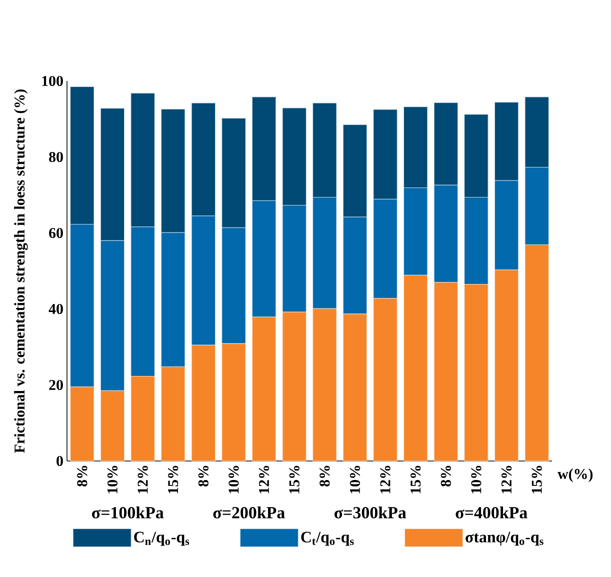 Image resolution: width=611 pixels, height=577 pixels. What do you see at coordinates (56, 157) in the screenshot?
I see `y-tick-label: 80` at bounding box center [56, 157].